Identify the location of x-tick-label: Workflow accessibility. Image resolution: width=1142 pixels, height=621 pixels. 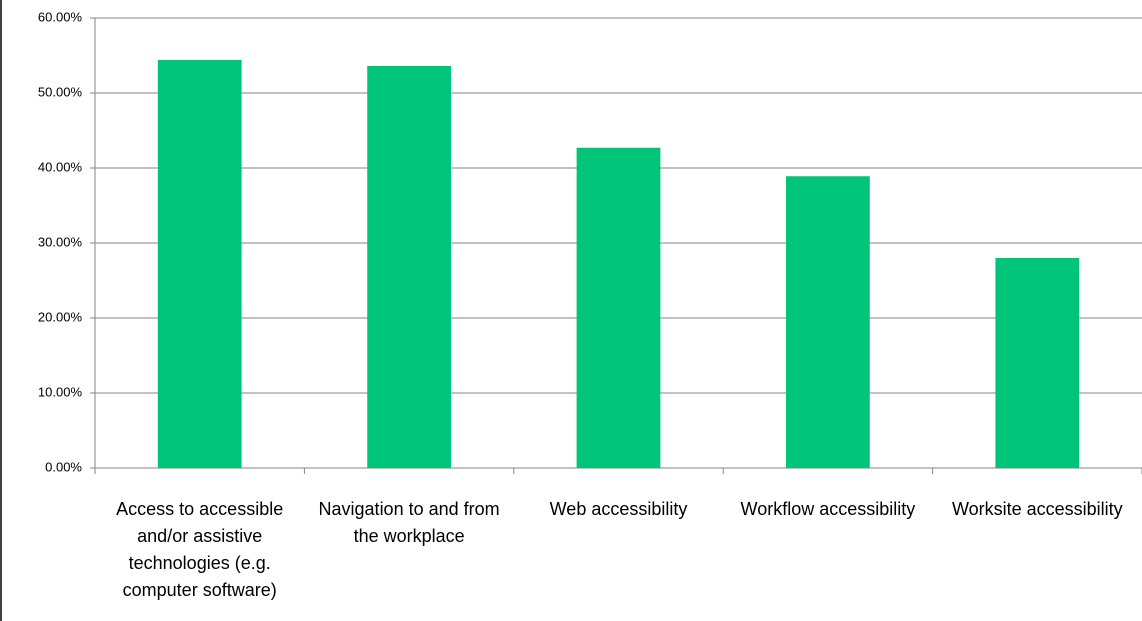
(828, 509).